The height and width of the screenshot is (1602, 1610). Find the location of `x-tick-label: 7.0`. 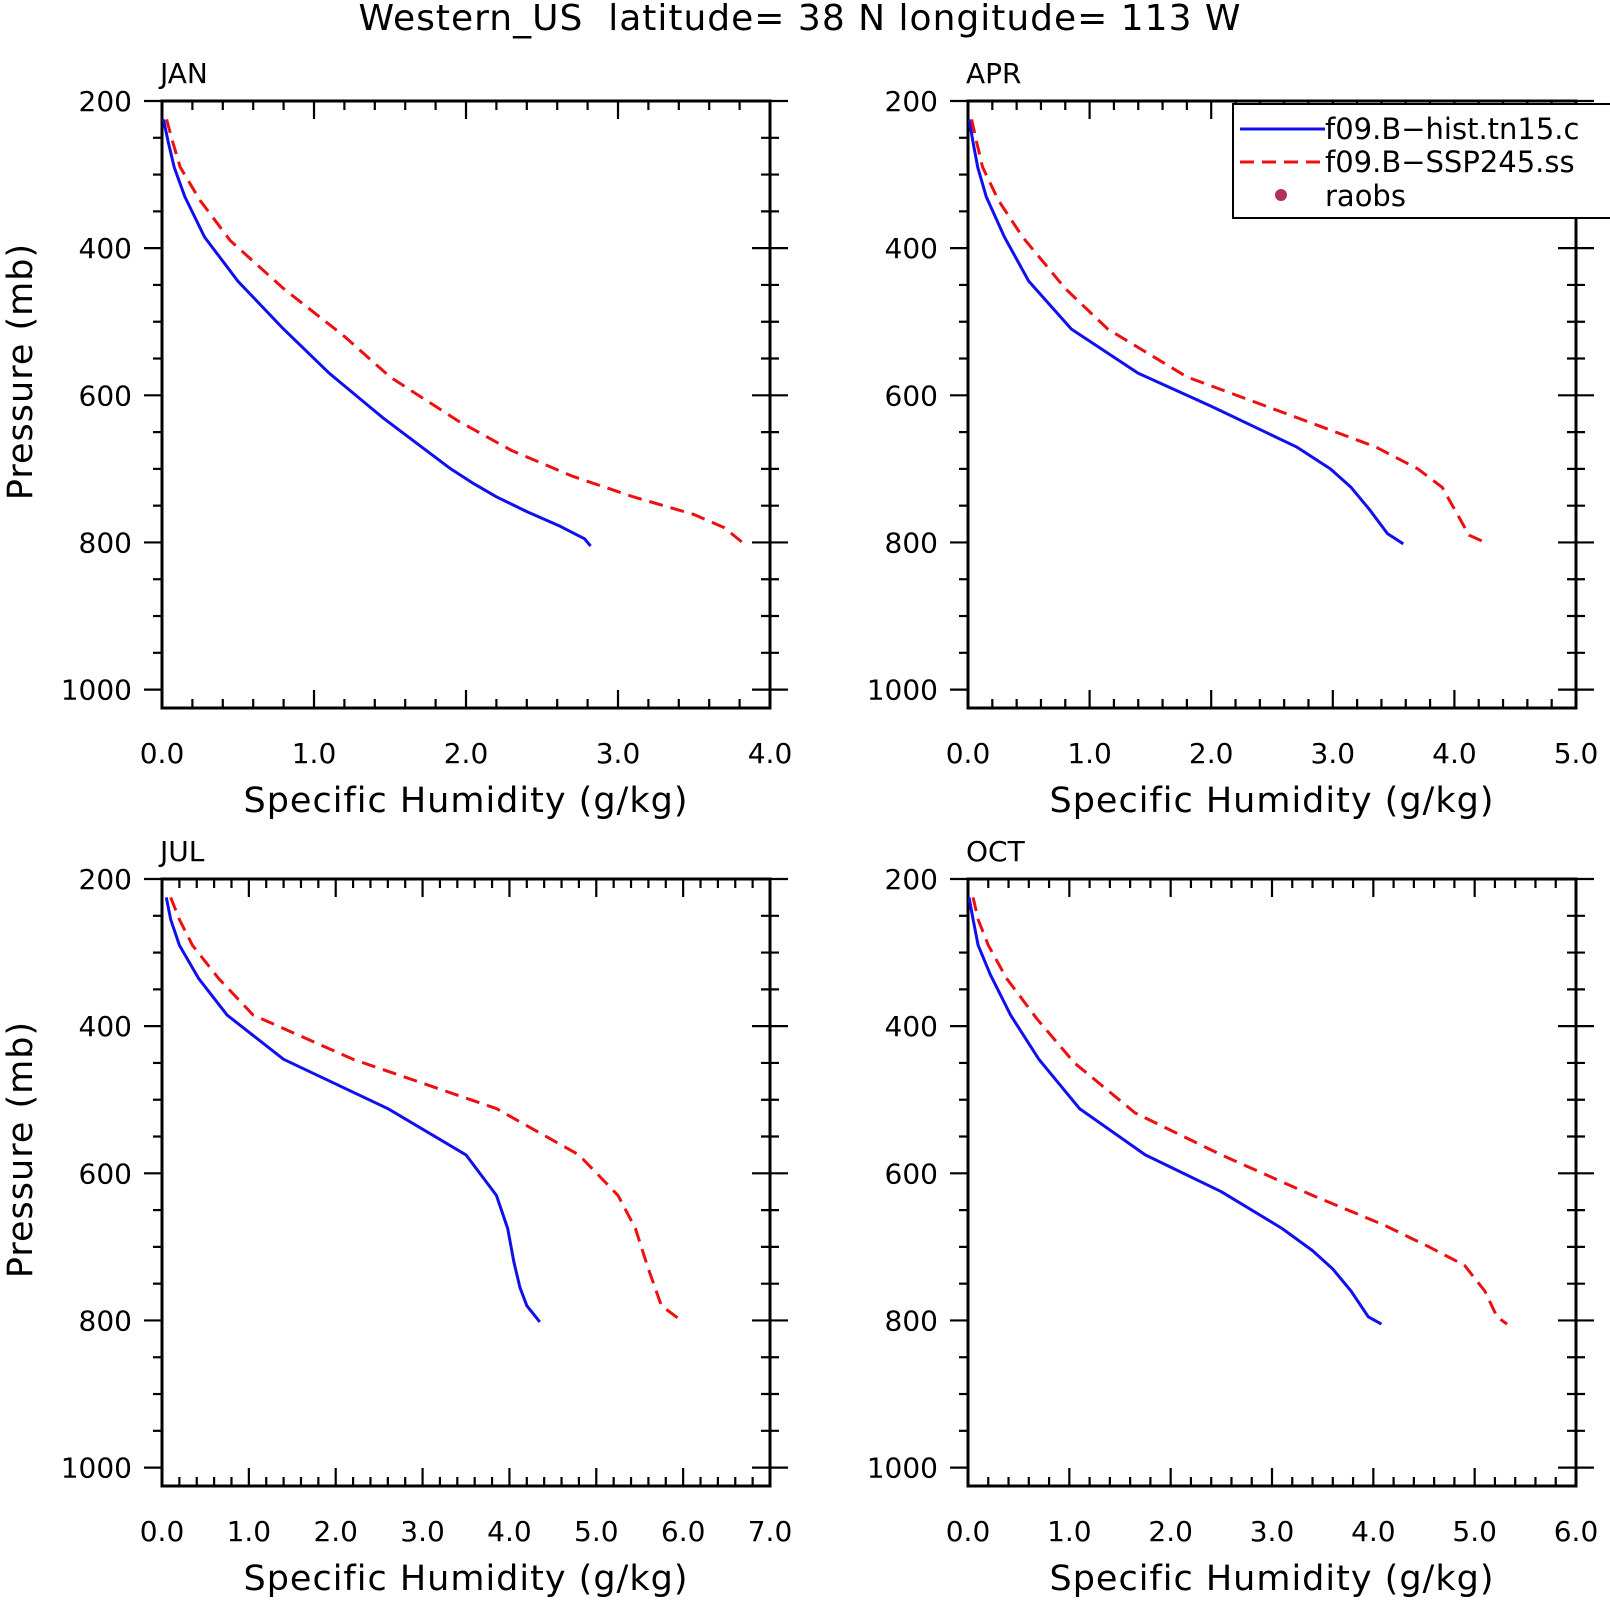

x-tick-label: 7.0 is located at coordinates (770, 1531).